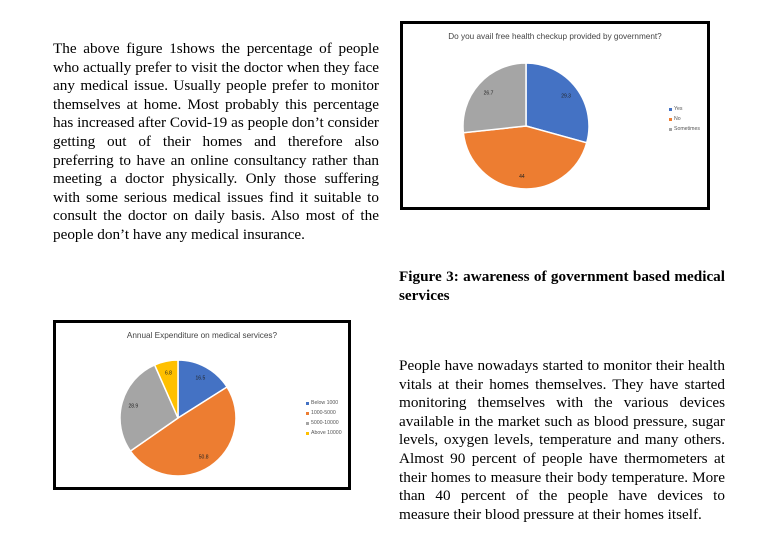  What do you see at coordinates (557, 103) in the screenshot?
I see `pie-slice-yes` at bounding box center [557, 103].